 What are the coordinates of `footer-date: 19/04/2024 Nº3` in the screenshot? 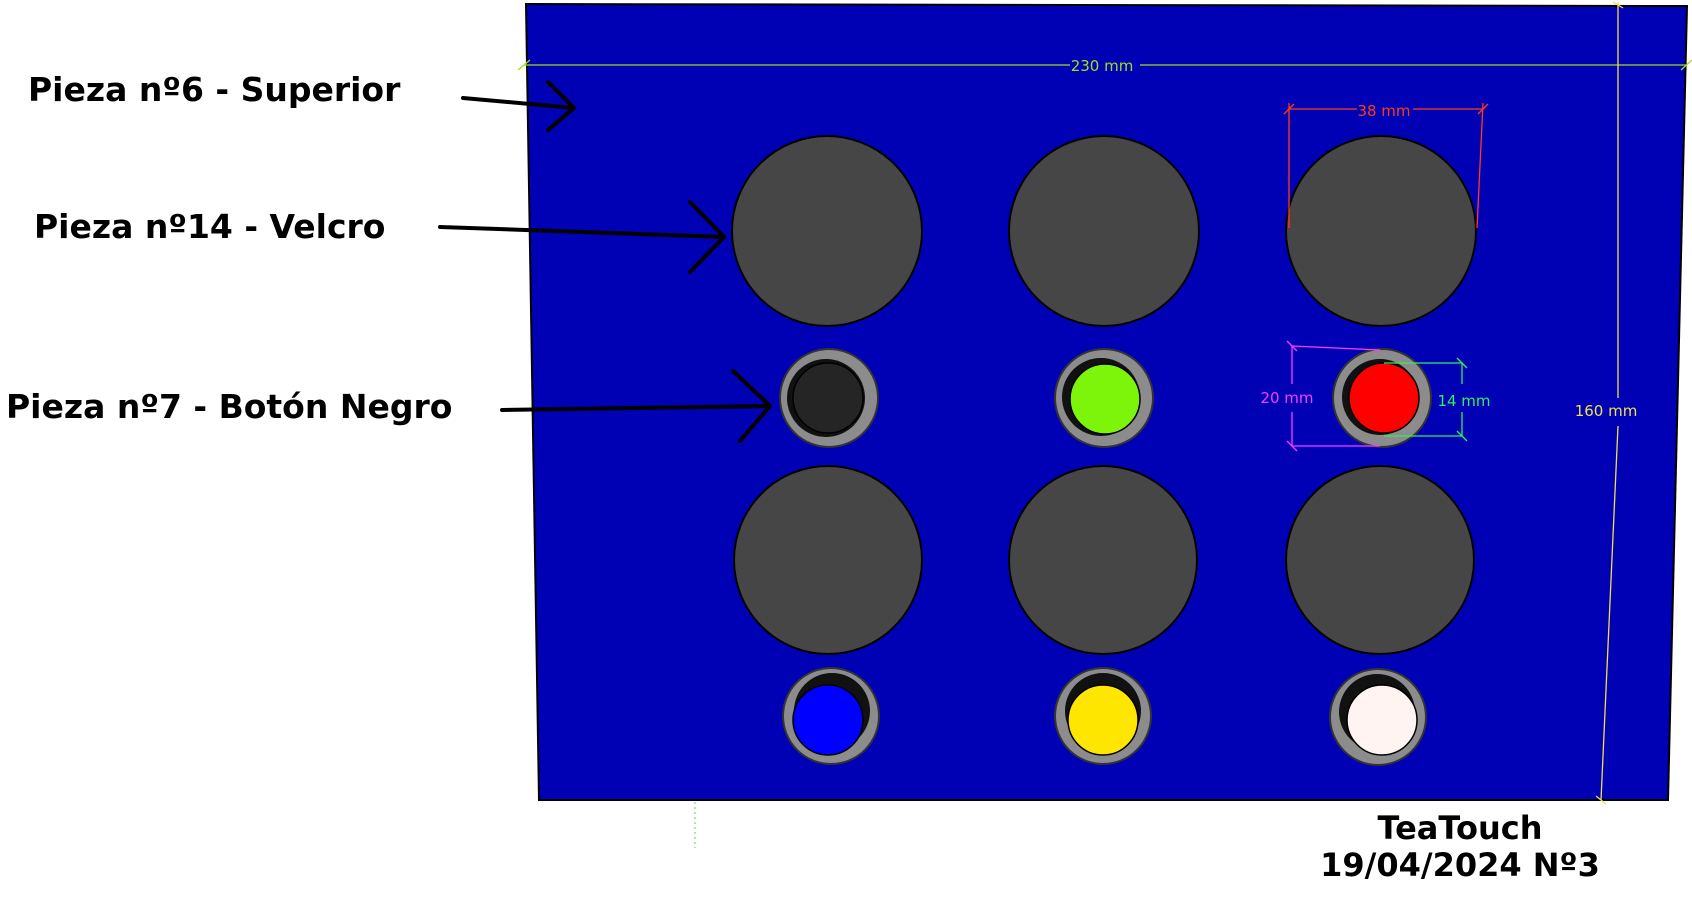 It's located at (1460, 865).